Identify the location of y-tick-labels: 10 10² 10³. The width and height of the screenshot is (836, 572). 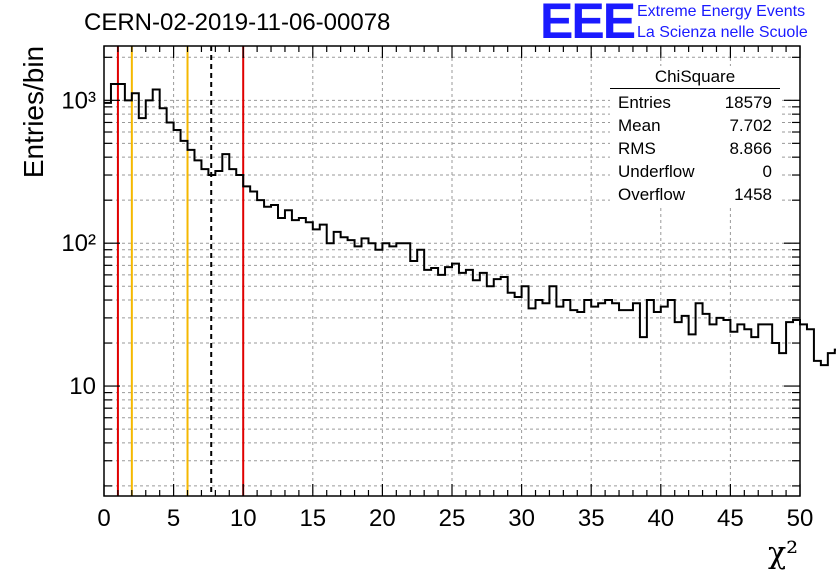
(78, 243).